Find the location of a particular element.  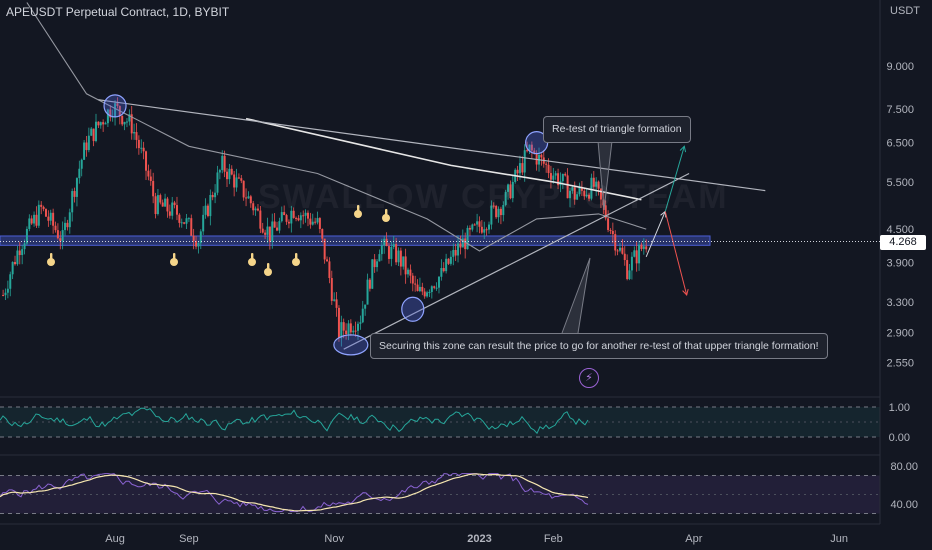

symbol-title: APEUSDT Perpetual Contract, 1D, BYBIT is located at coordinates (118, 12).